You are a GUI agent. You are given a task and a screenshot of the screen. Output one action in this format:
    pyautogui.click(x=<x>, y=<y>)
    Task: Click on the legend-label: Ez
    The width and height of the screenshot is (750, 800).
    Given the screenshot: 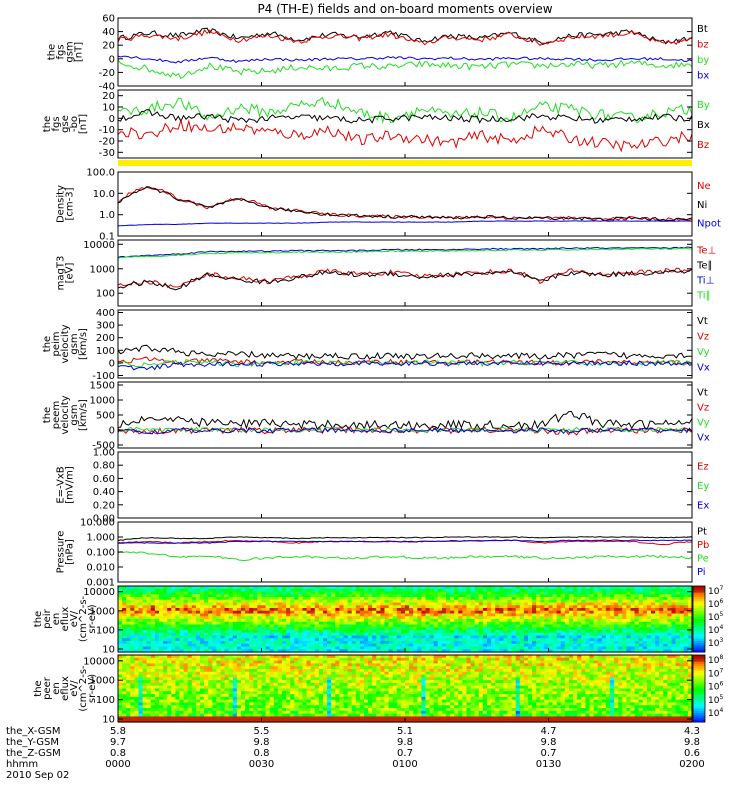 What is the action you would take?
    pyautogui.click(x=703, y=467)
    